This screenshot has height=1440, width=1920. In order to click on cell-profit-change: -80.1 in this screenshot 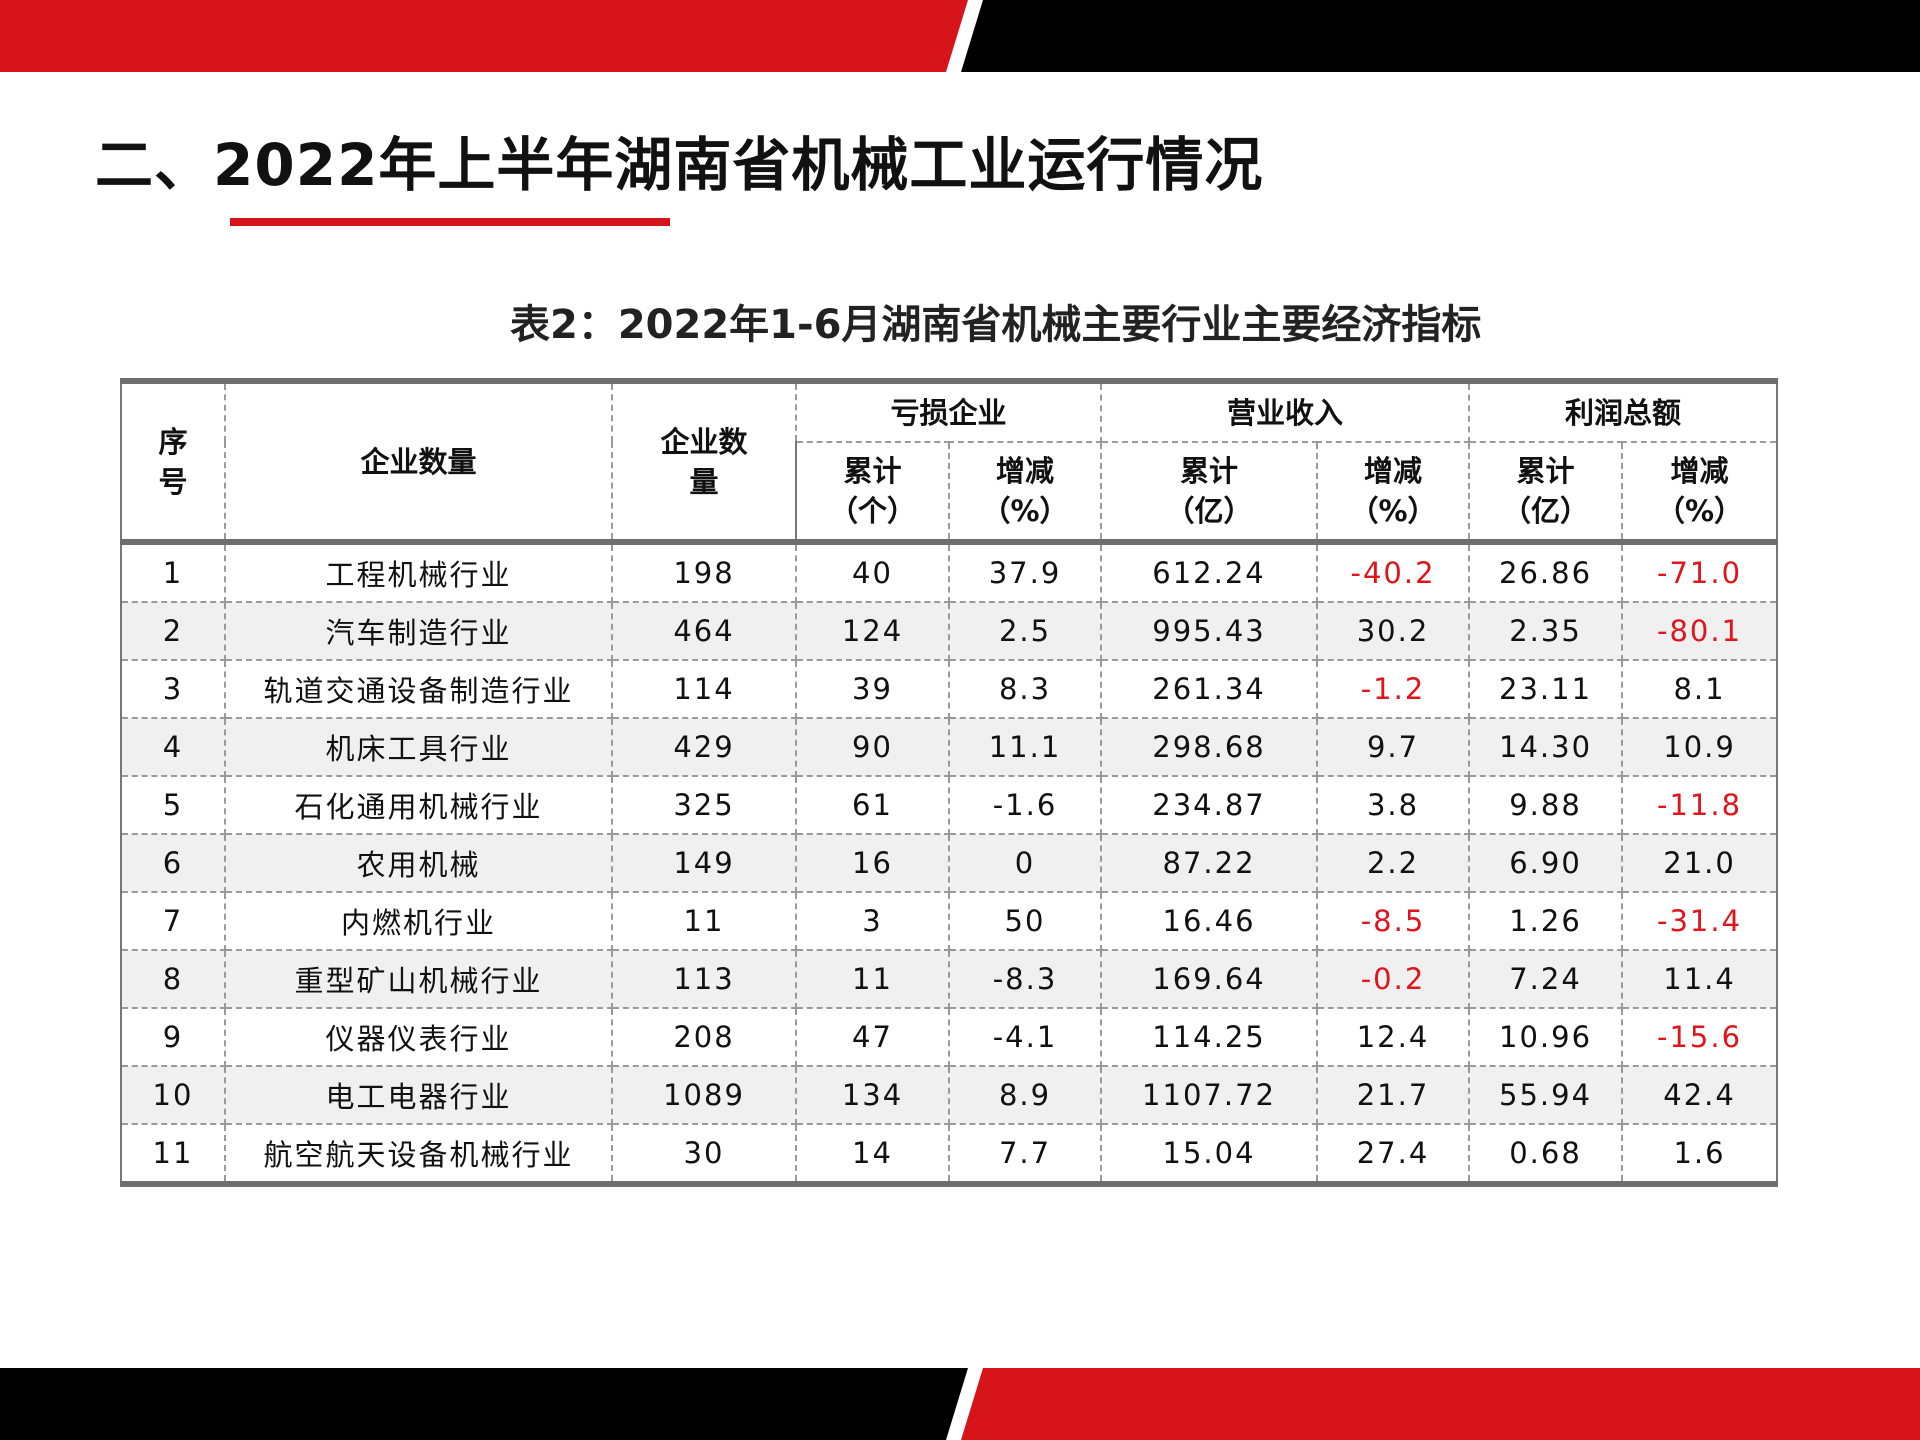, I will do `click(1700, 631)`.